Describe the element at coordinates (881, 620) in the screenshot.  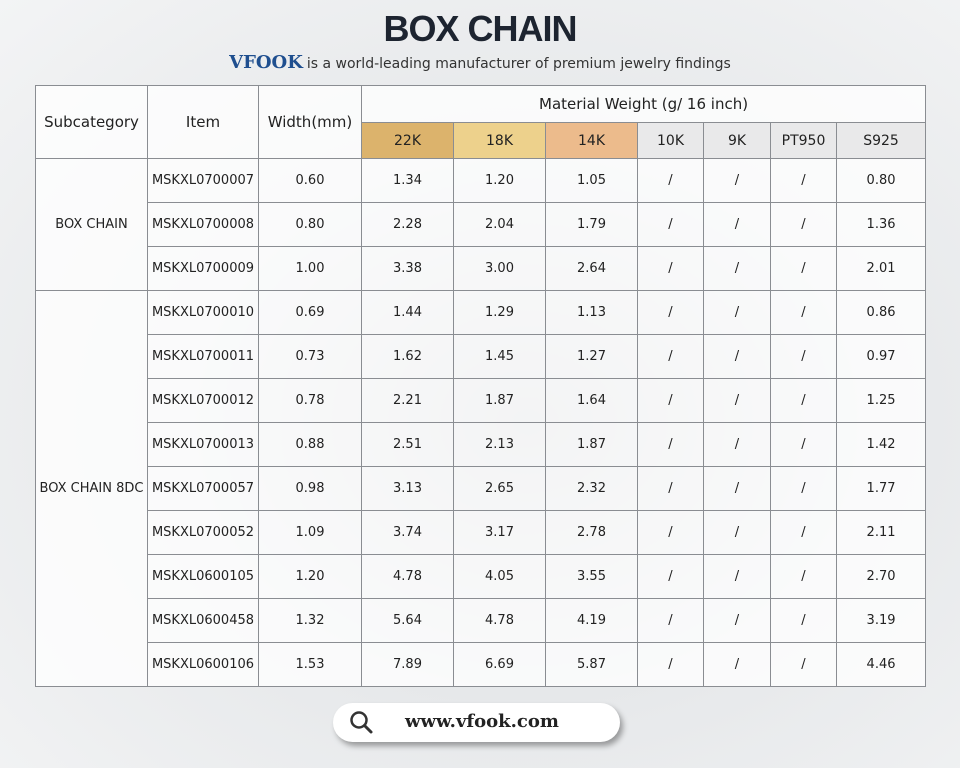
I see `value-cell: 3.19` at that location.